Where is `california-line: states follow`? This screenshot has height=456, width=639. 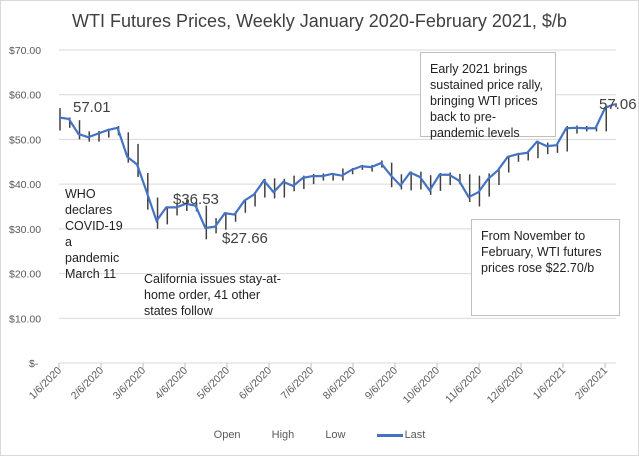
california-line: states follow is located at coordinates (178, 311).